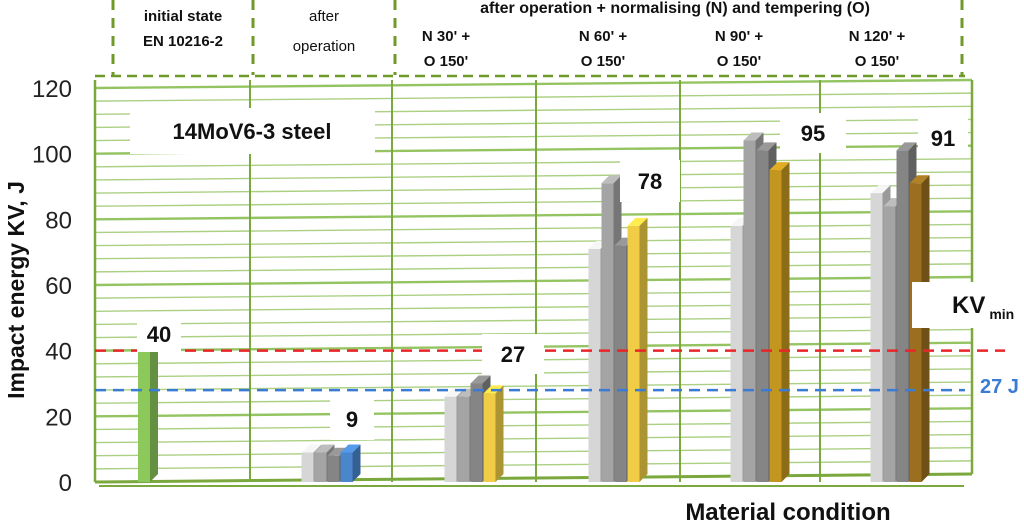  Describe the element at coordinates (16, 290) in the screenshot. I see `y-axis-label: Impact energy KV, J` at that location.